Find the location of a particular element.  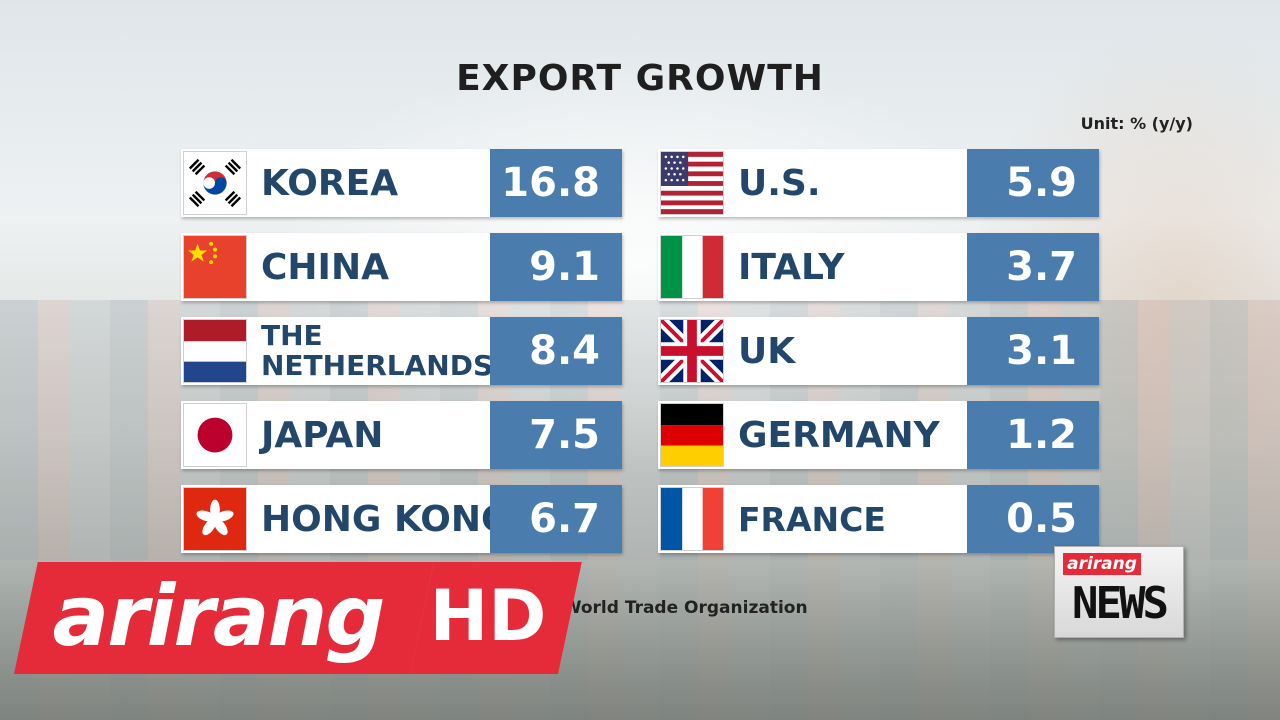

source-label: : World Trade Organization is located at coordinates (679, 608).